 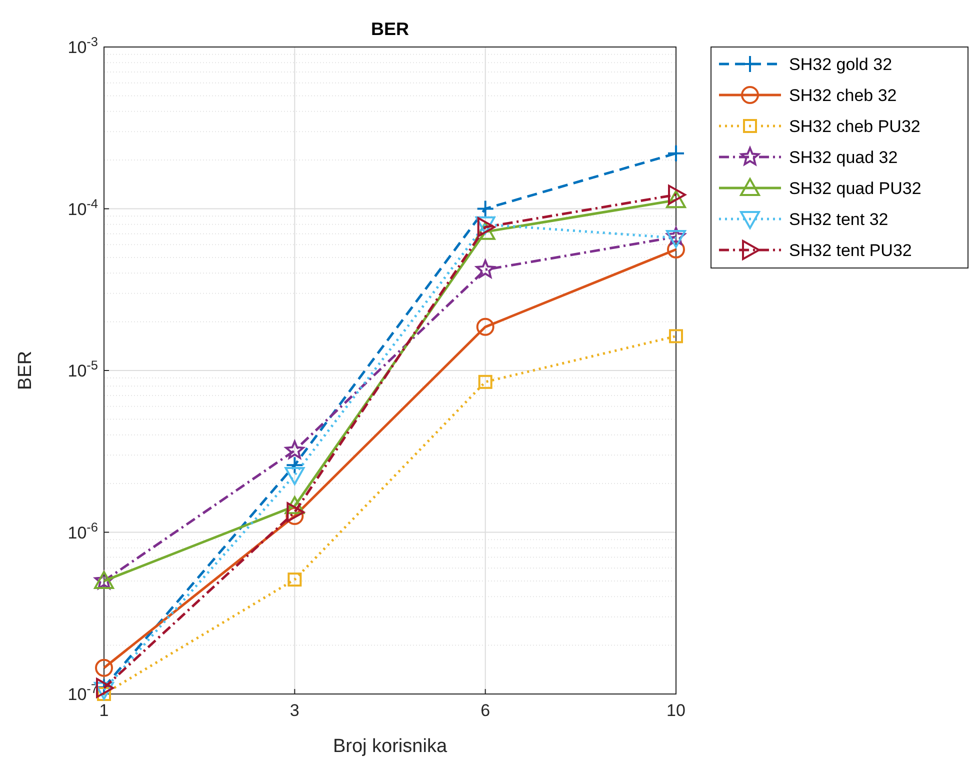 I want to click on legend-label: SH32 quad PU32, so click(x=855, y=188).